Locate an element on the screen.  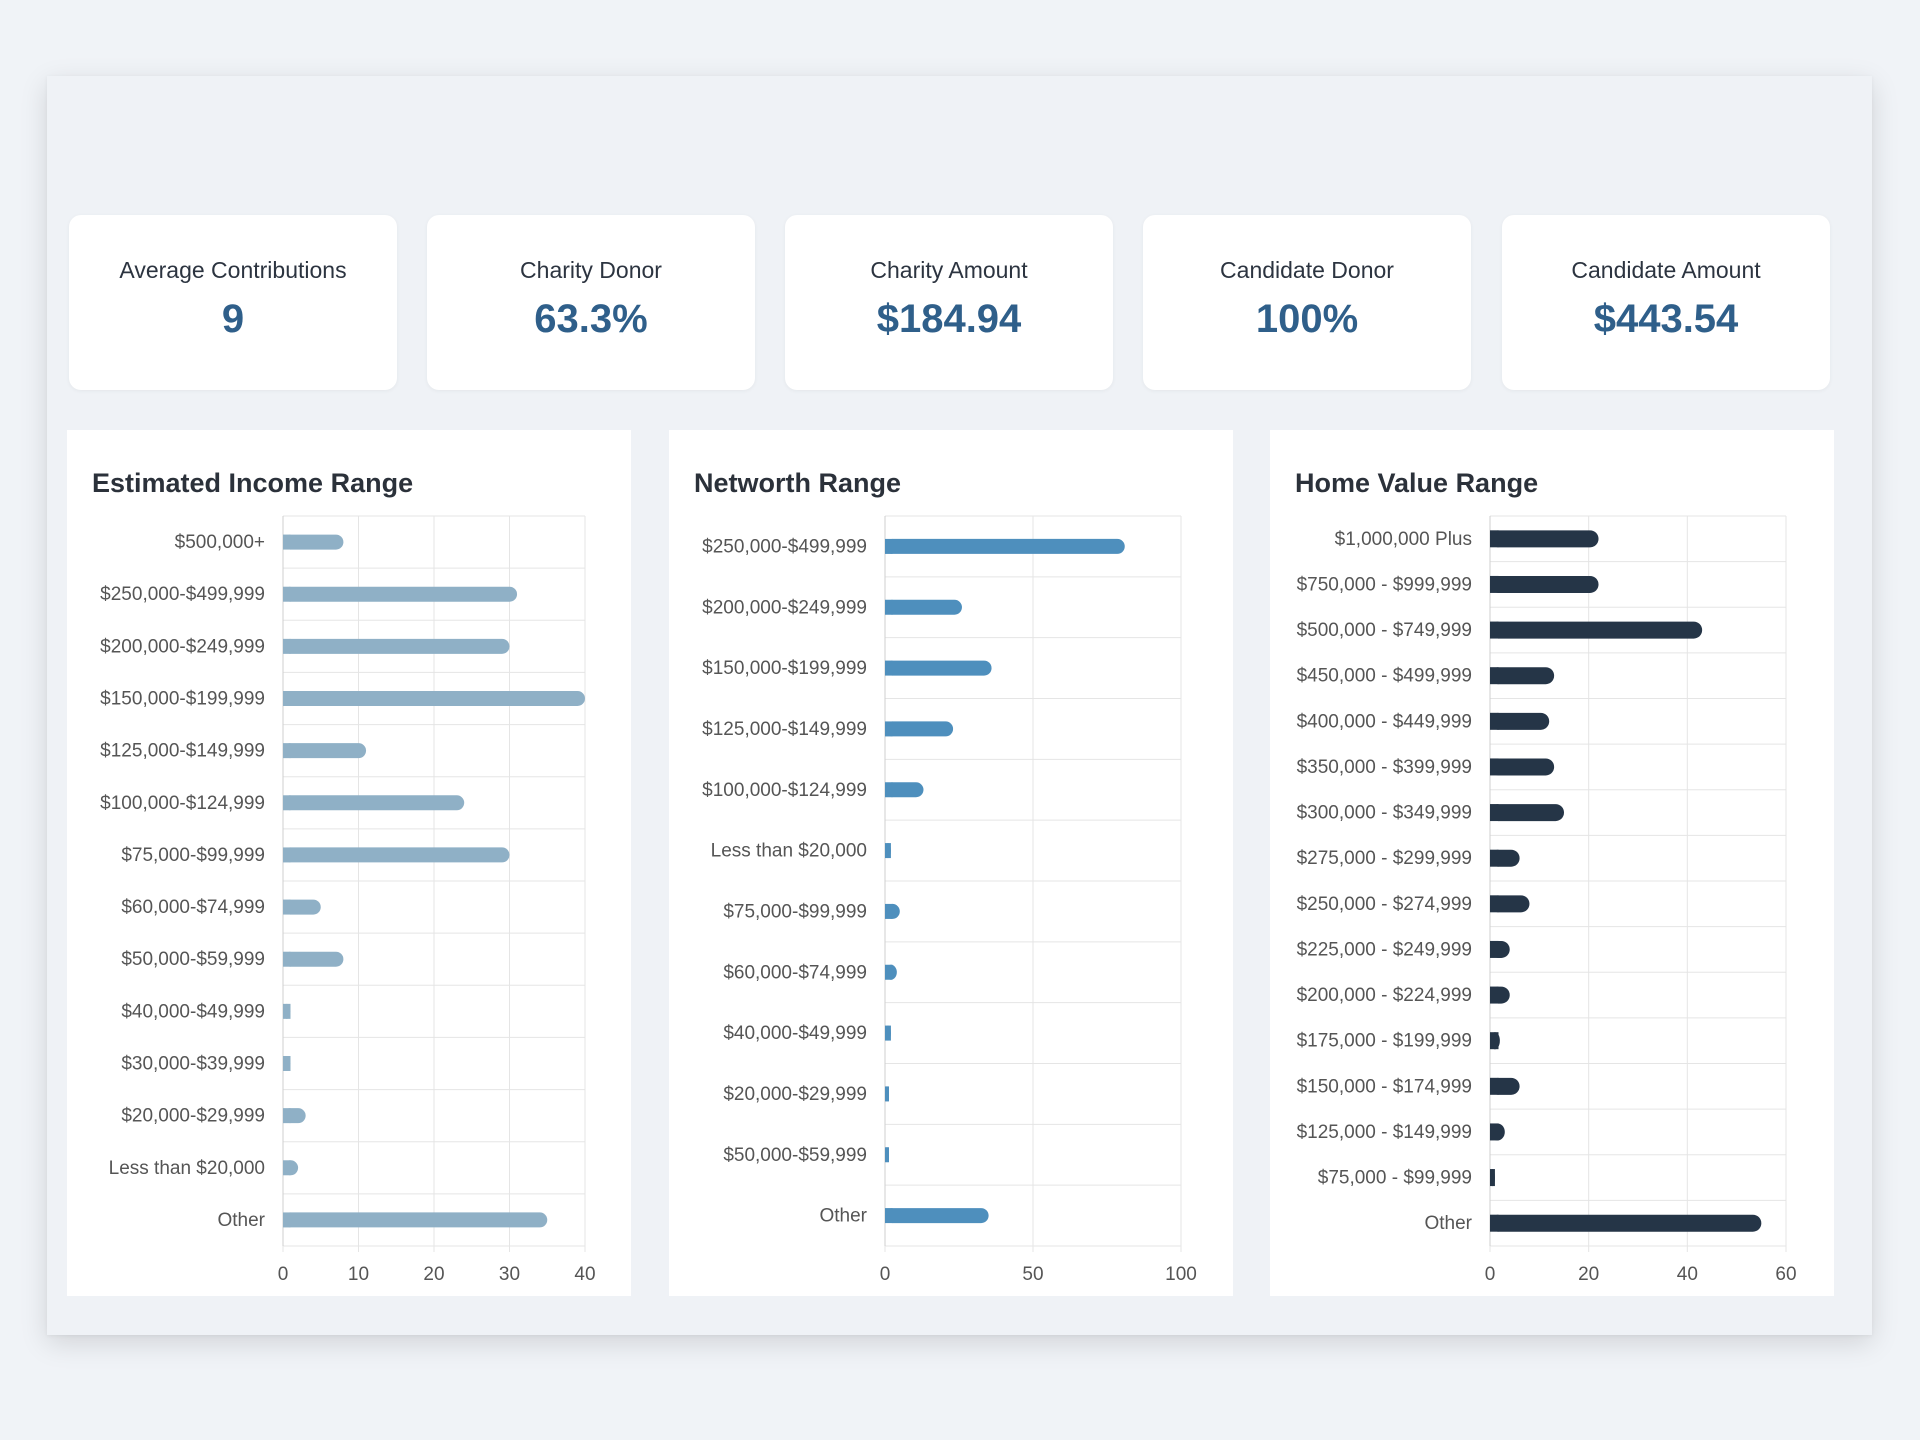
kpi-card-charity-donor: Charity Donor 63.3% is located at coordinates (591, 302).